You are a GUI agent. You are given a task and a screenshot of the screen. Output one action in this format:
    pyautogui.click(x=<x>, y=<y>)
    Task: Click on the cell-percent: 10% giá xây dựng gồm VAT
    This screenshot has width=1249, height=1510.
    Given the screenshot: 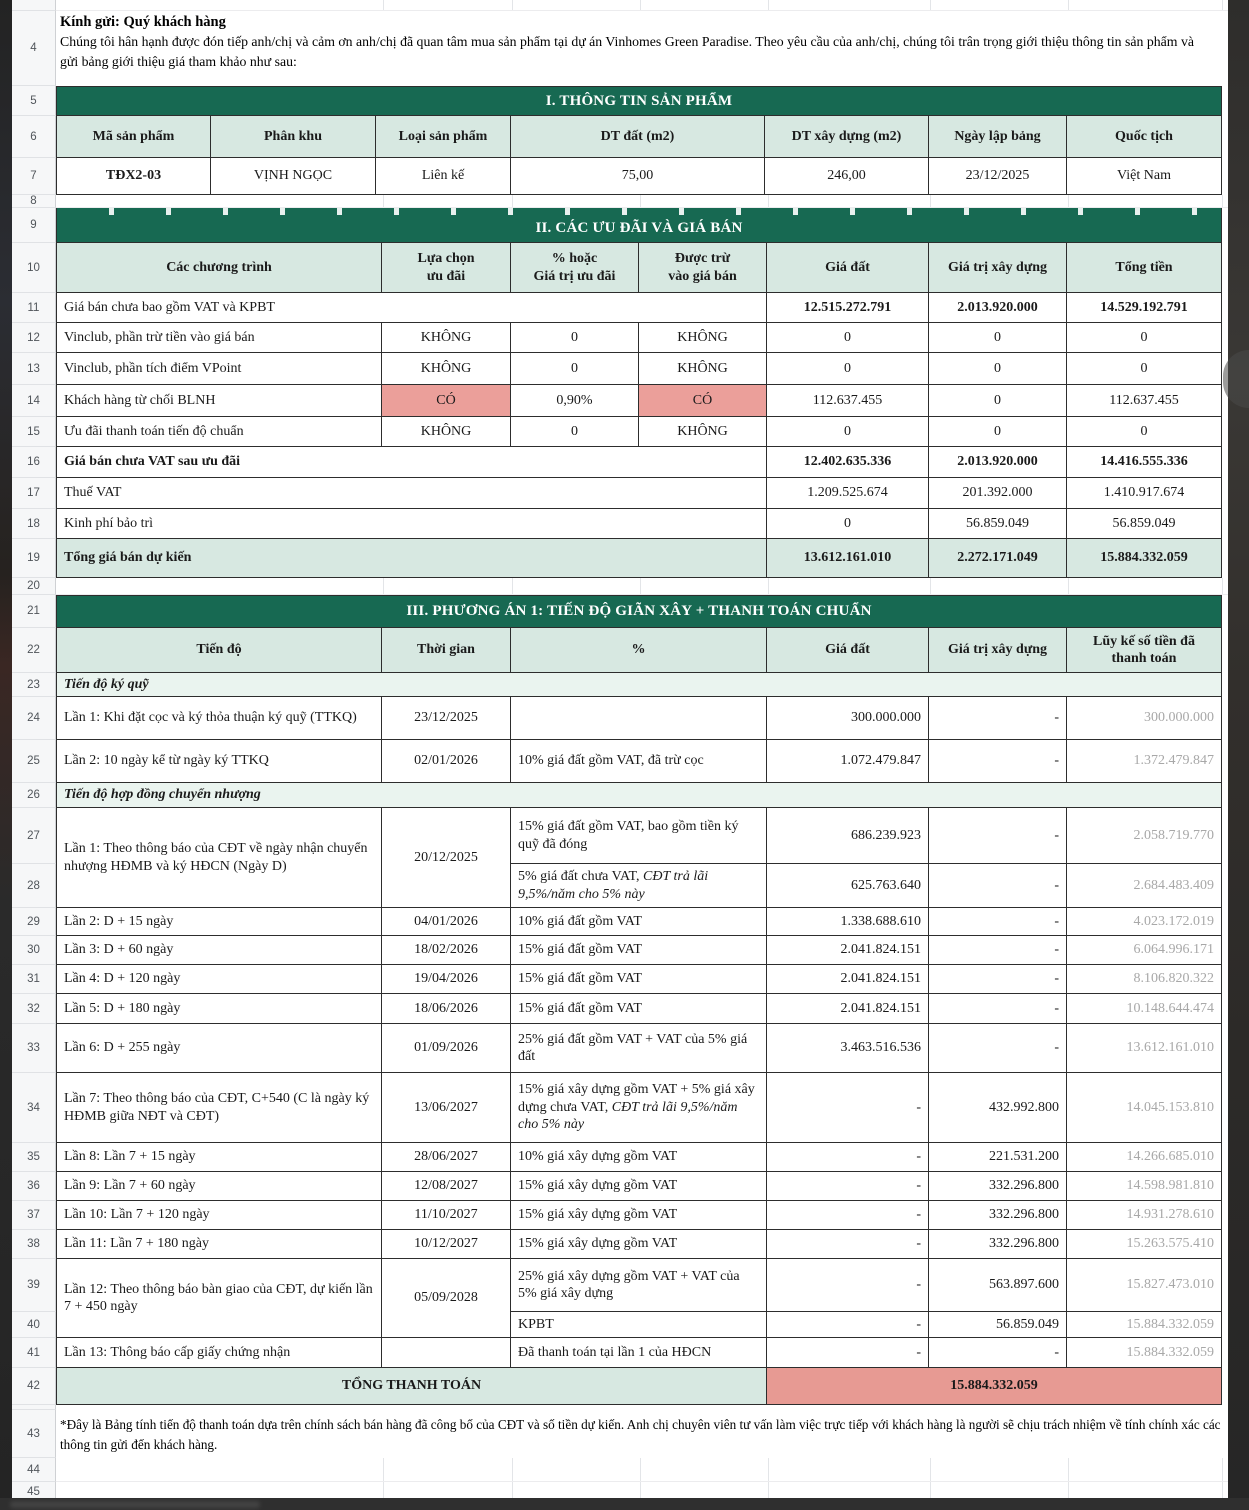 What is the action you would take?
    pyautogui.click(x=639, y=1157)
    